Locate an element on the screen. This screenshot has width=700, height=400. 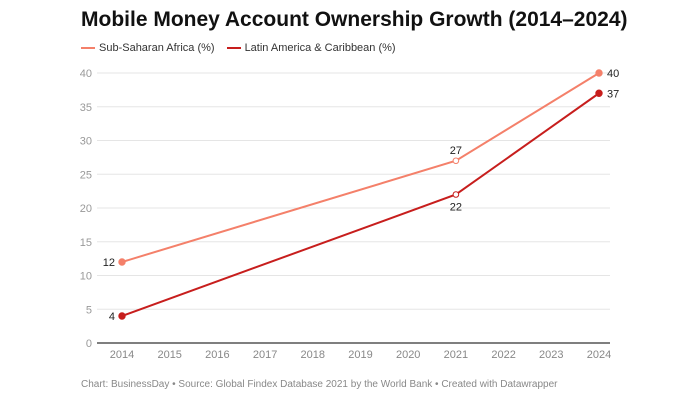
data-label: 22 is located at coordinates (456, 208).